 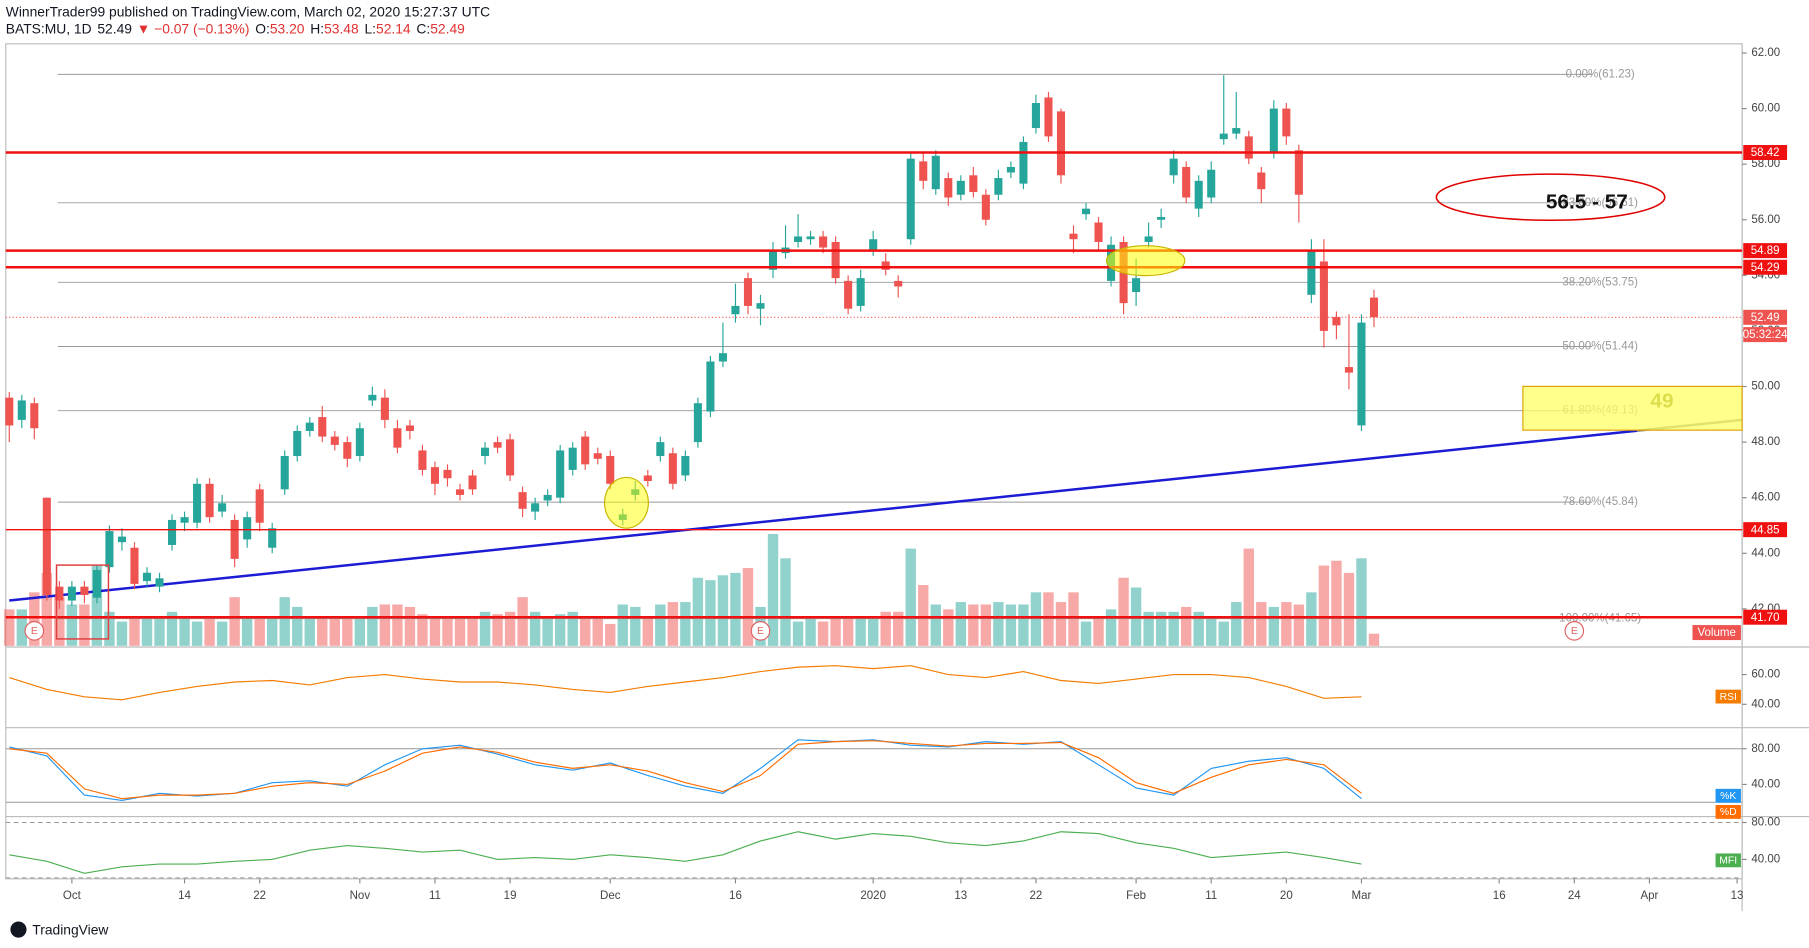 I want to click on countdown: 05:32:24, so click(x=1765, y=335).